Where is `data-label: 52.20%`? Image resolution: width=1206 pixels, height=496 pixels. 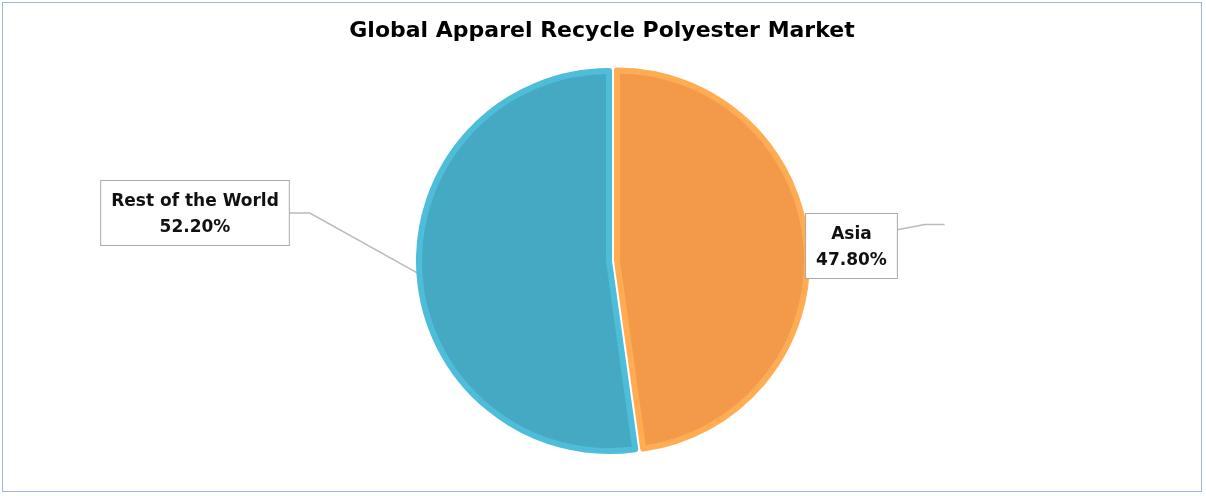
data-label: 52.20% is located at coordinates (195, 226).